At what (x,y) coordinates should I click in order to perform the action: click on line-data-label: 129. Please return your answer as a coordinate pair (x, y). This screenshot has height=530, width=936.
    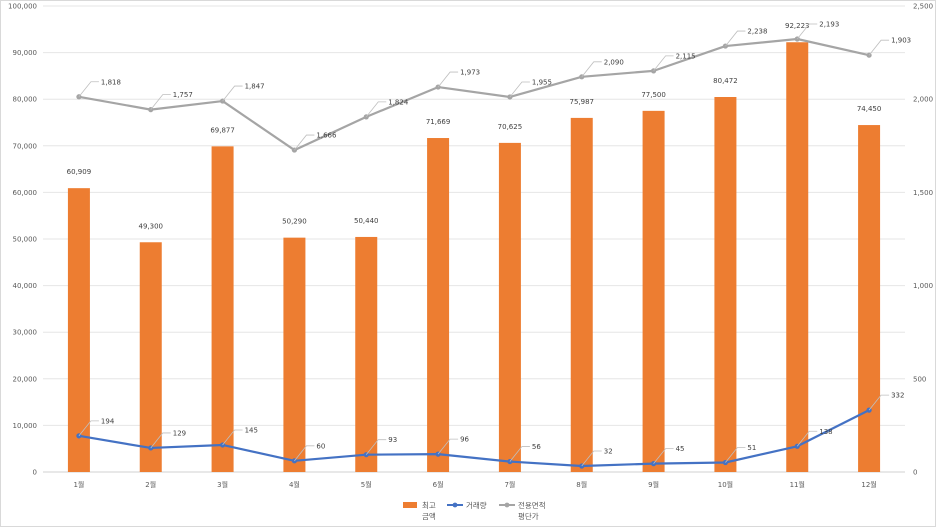
    Looking at the image, I should click on (179, 433).